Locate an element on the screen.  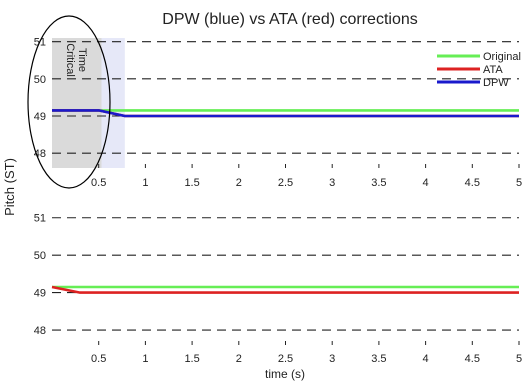
top-xtick-label: 1 is located at coordinates (145, 183).